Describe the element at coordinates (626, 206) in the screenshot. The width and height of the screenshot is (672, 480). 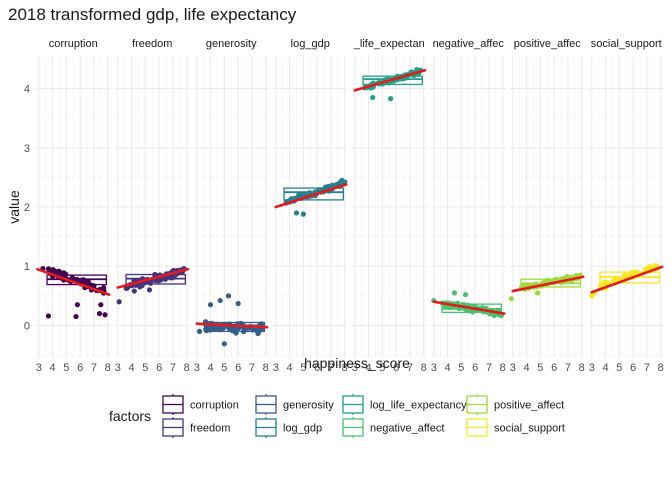
I see `facet-panel-social_support: social_support 3 4 5 6 7 8` at that location.